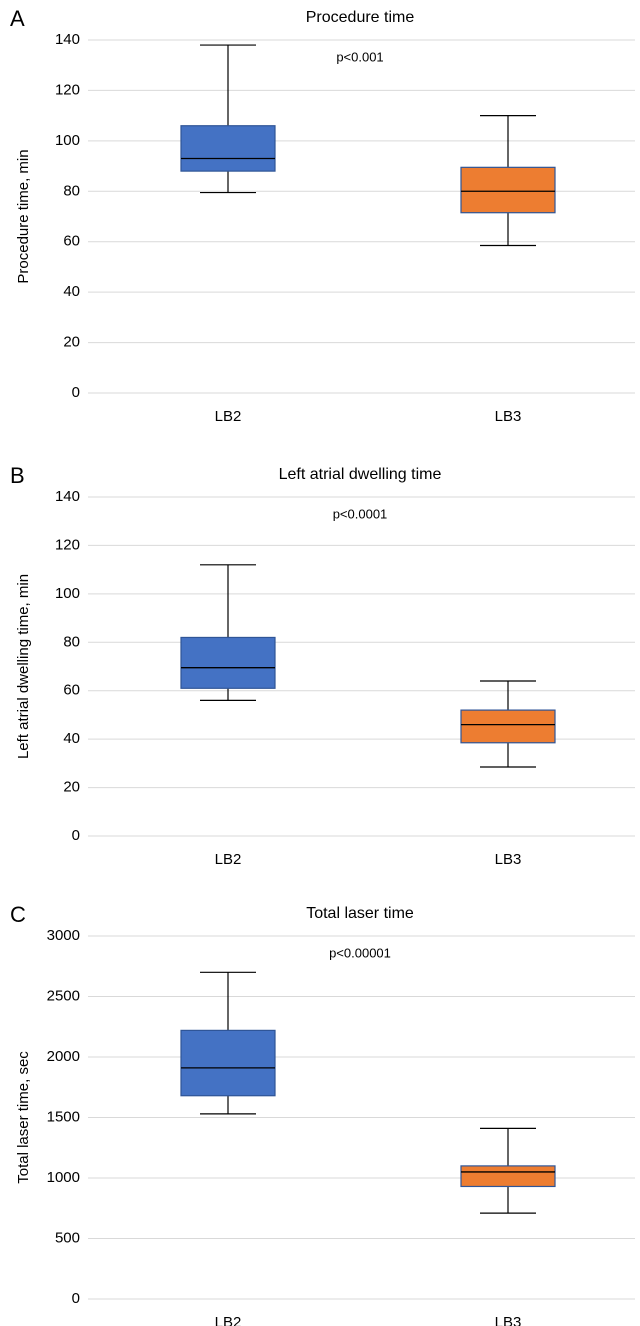 The width and height of the screenshot is (640, 1326). I want to click on y-tick-label: 1500, so click(63, 1116).